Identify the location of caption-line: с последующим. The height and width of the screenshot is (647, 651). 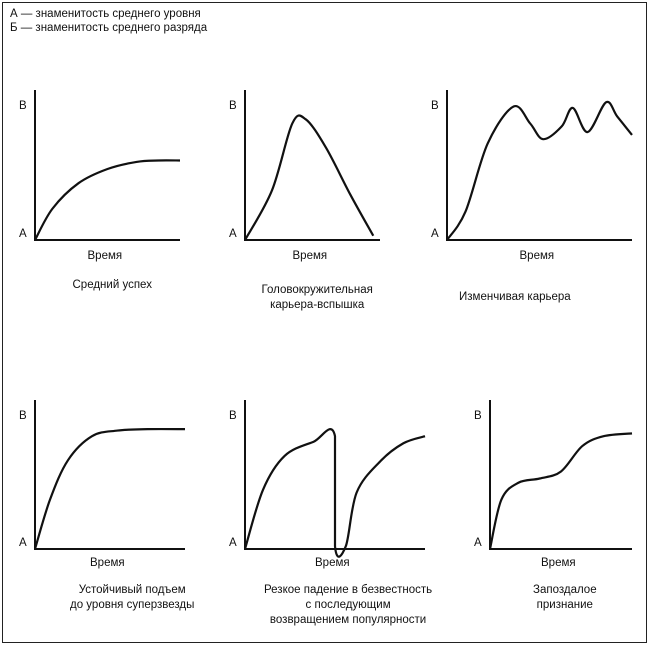
(348, 605).